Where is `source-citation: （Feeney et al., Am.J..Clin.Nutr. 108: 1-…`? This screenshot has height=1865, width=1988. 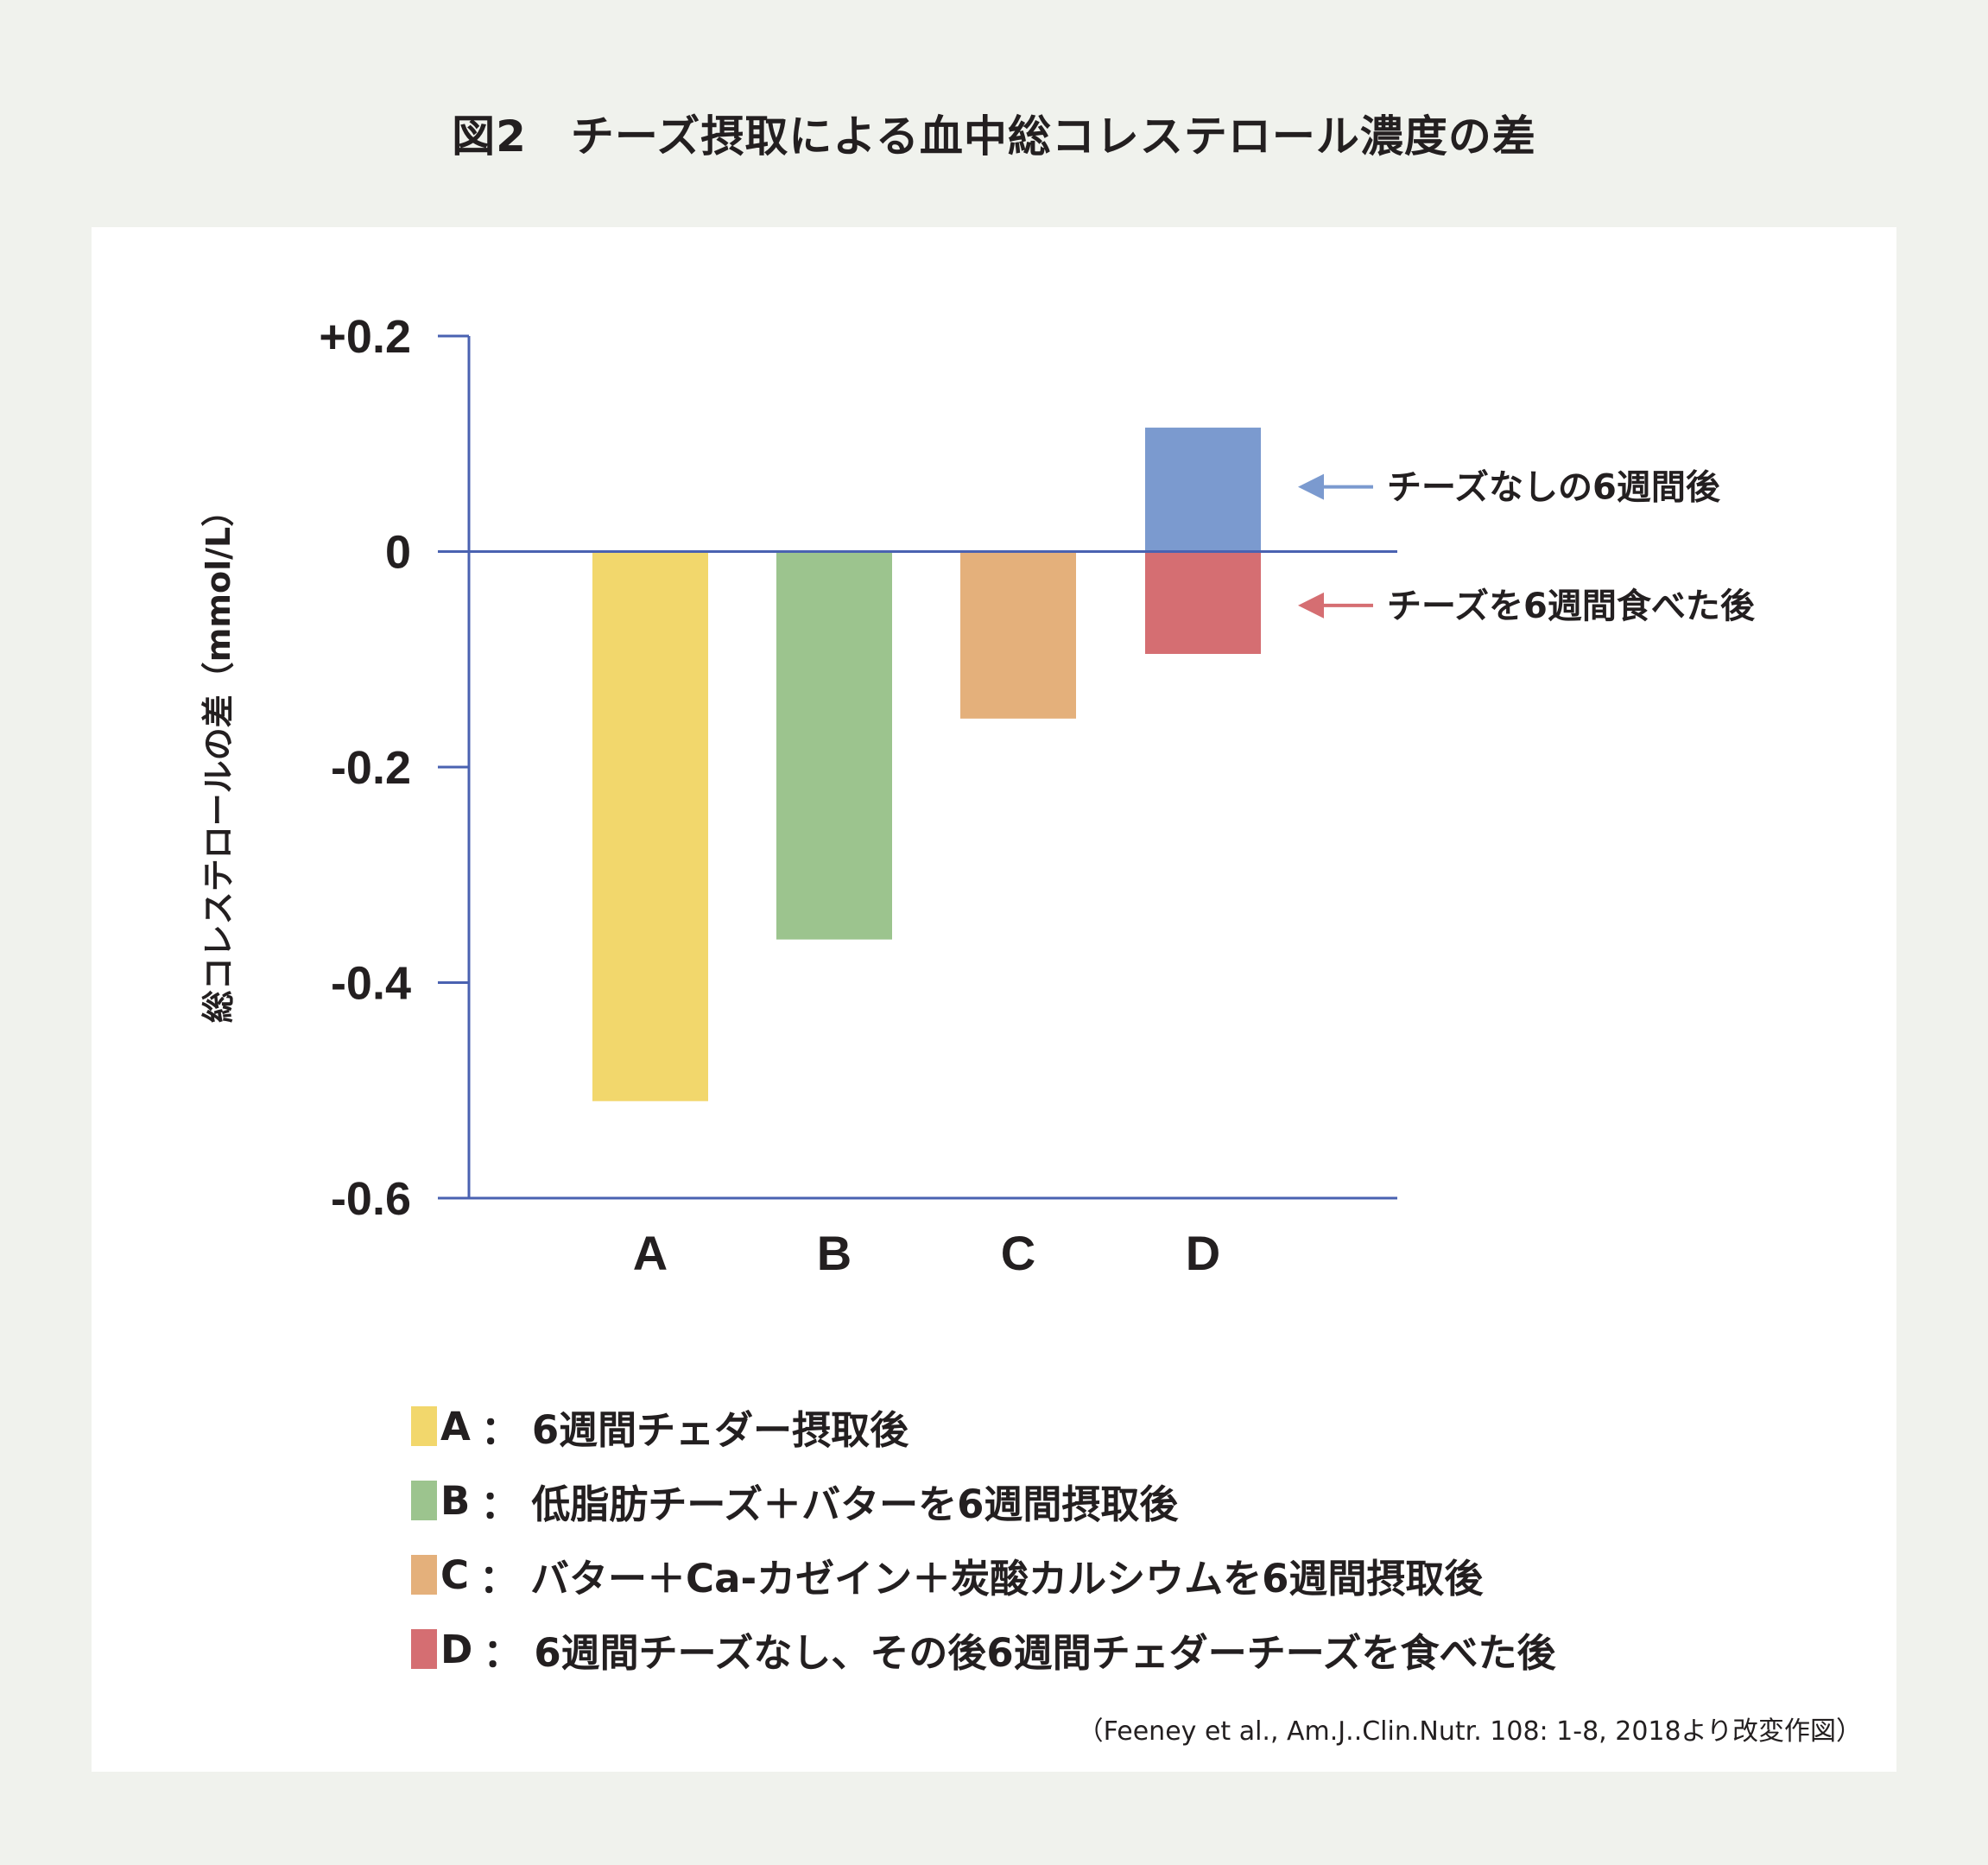
source-citation: （Feeney et al., Am.J..Clin.Nutr. 108: 1-… is located at coordinates (1469, 1731).